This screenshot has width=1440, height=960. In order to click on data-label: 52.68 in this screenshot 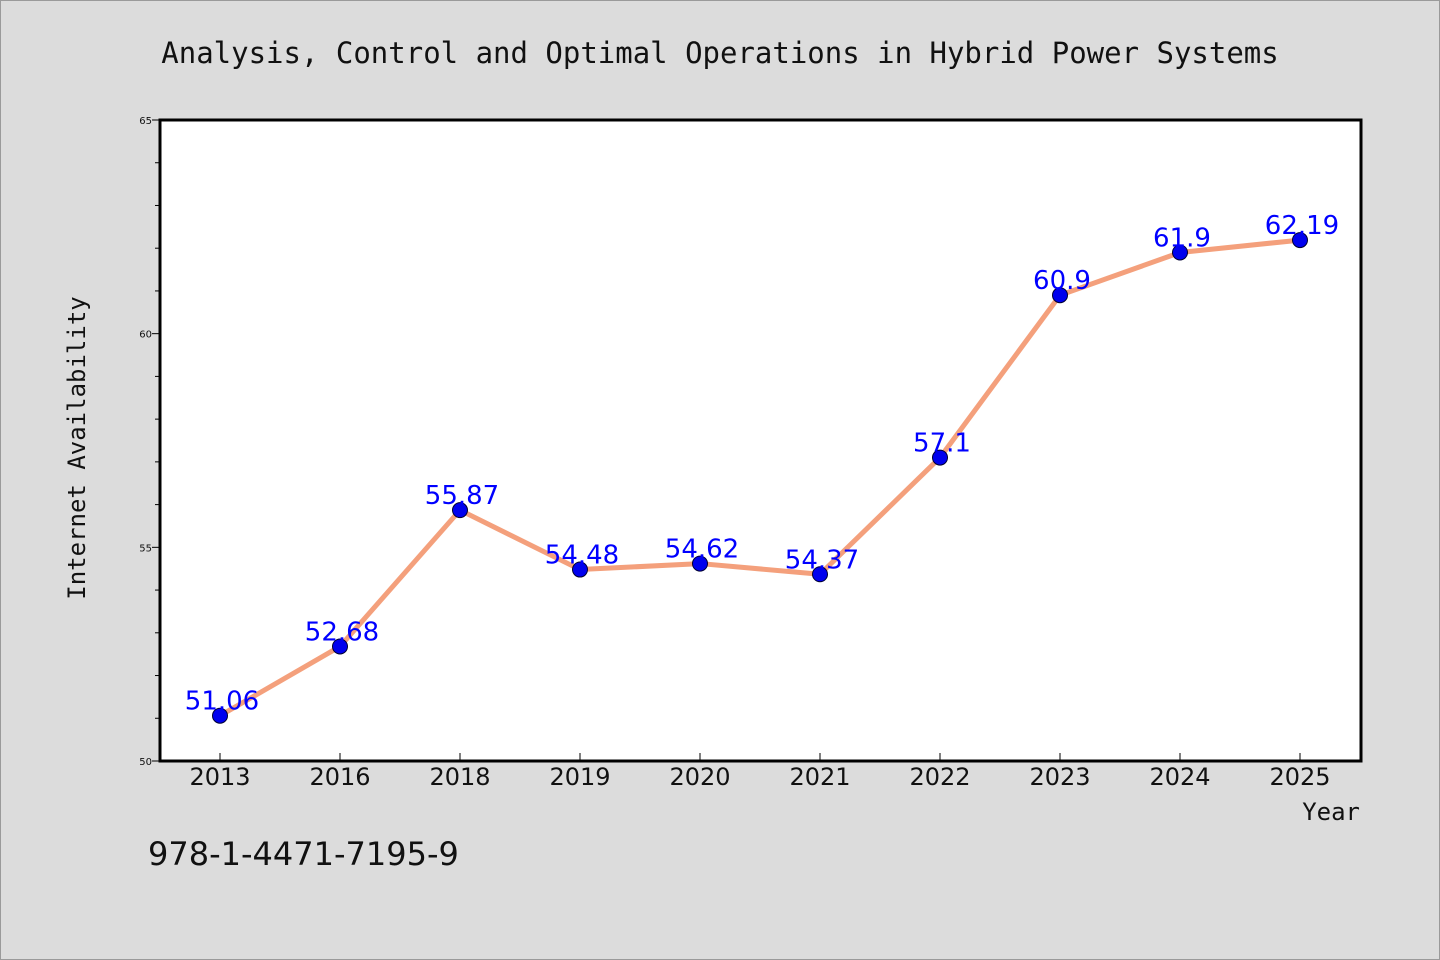, I will do `click(342, 632)`.